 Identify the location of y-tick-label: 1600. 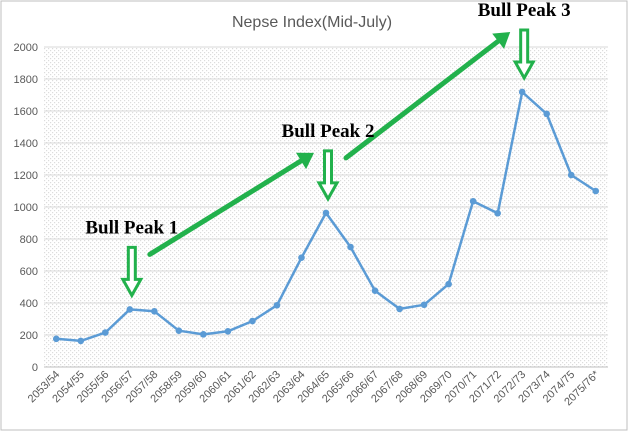
(26, 112).